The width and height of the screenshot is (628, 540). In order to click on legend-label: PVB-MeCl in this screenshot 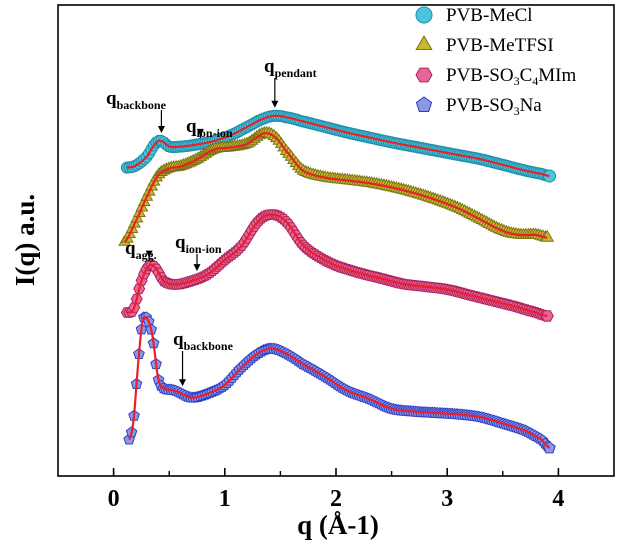, I will do `click(489, 15)`.